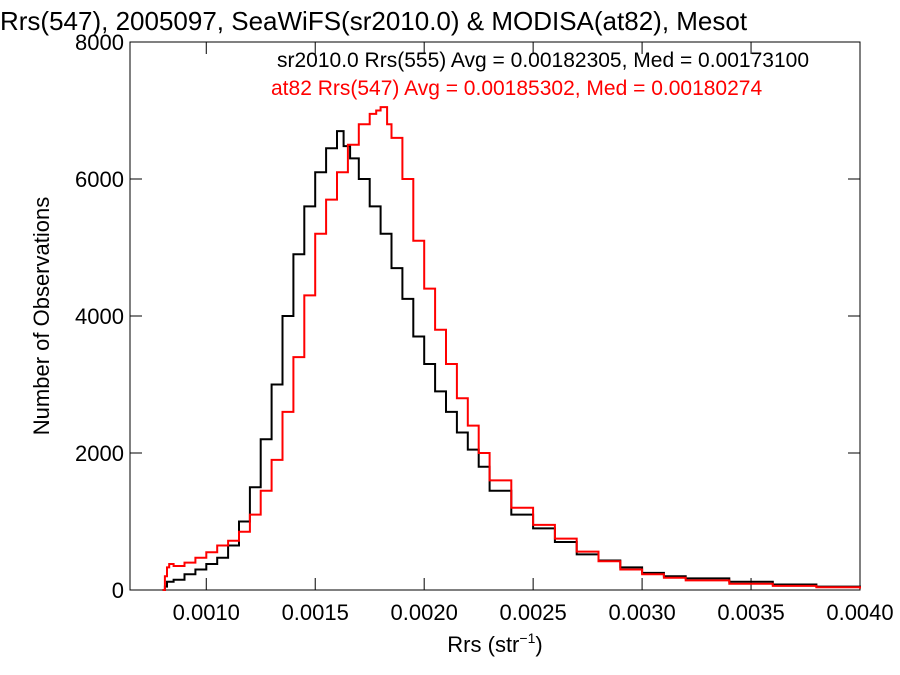  I want to click on x-tick-label: 0.0030, so click(641, 612).